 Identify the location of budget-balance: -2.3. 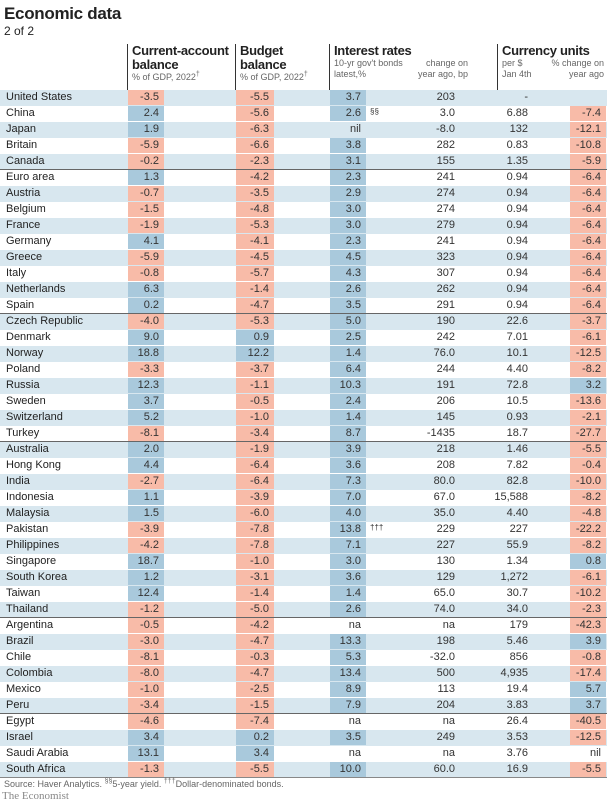
(255, 161).